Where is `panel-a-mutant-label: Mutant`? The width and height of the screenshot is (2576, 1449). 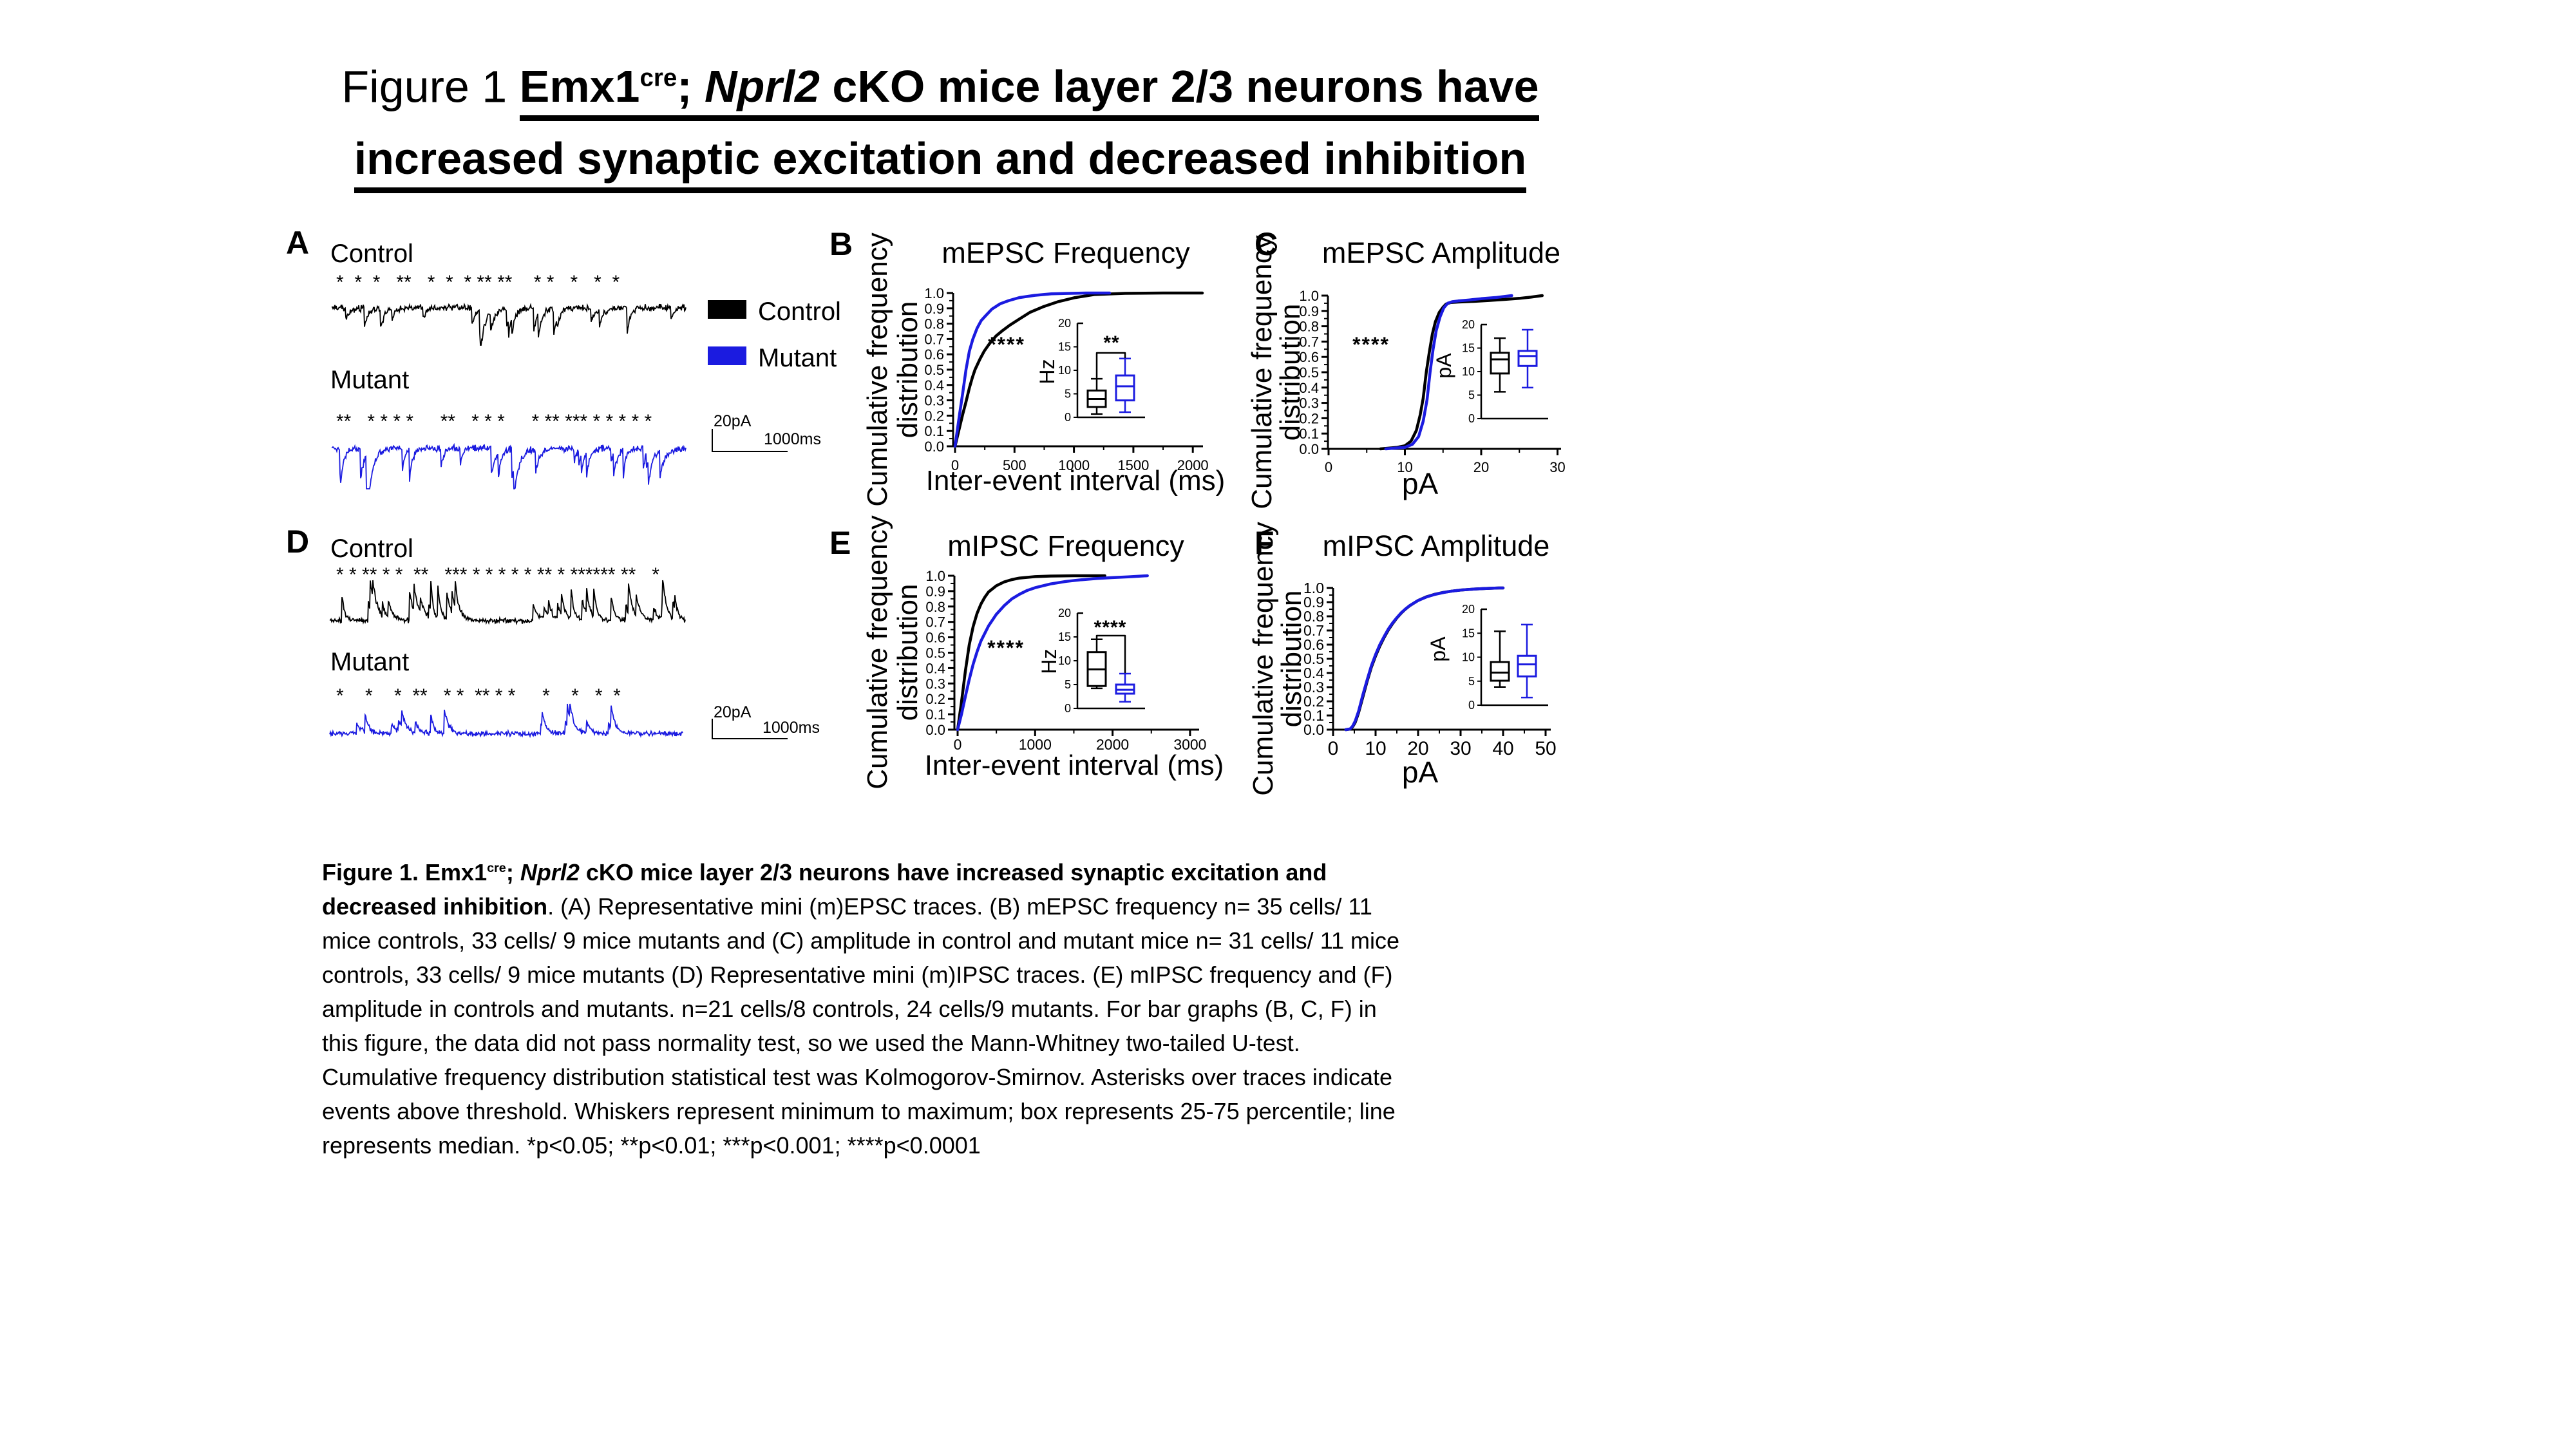
panel-a-mutant-label: Mutant is located at coordinates (370, 380).